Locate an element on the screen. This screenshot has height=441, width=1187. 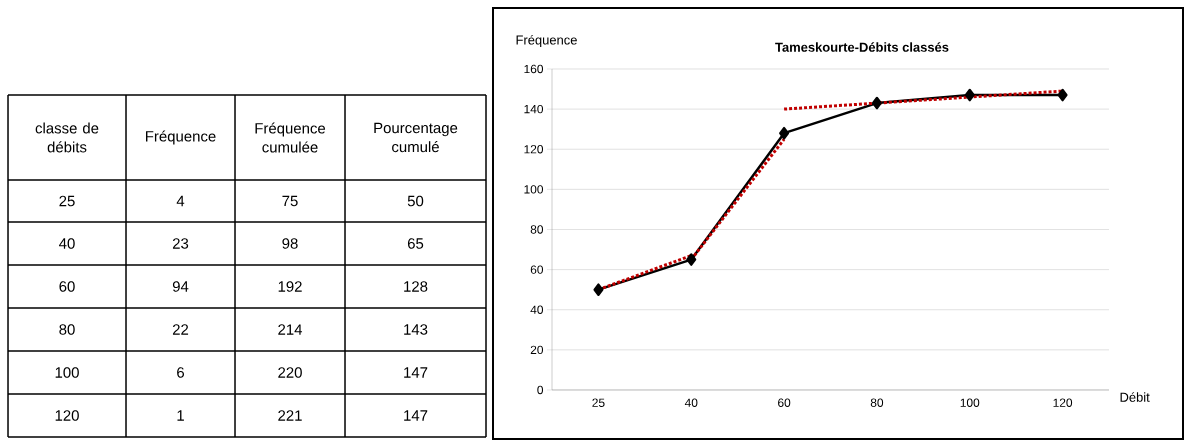
text: Fréquence is located at coordinates (181, 137).